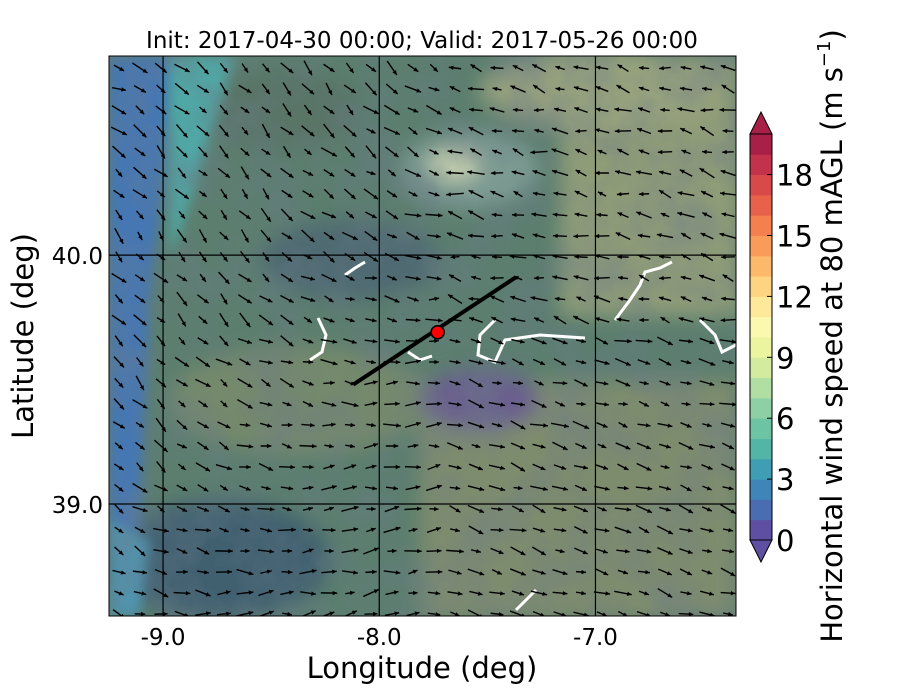 This screenshot has width=900, height=700. What do you see at coordinates (437, 332) in the screenshot?
I see `site-marker` at bounding box center [437, 332].